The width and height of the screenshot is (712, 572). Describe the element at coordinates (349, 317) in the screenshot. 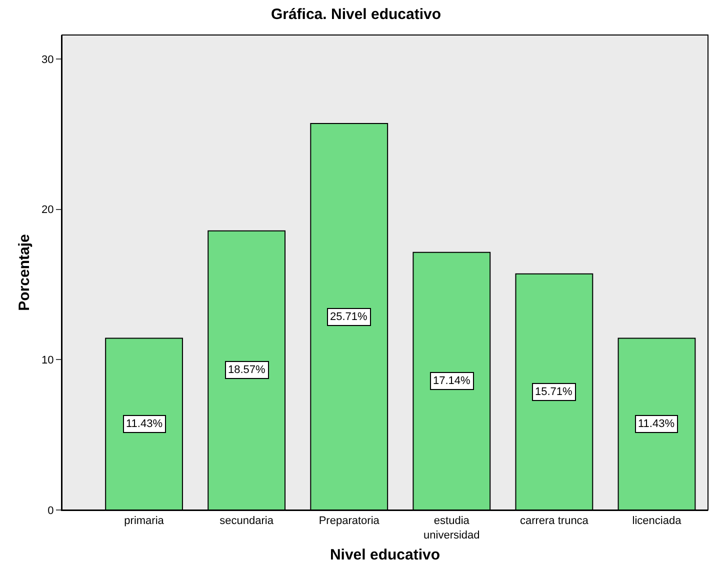

I see `data-label: 25.71%` at that location.